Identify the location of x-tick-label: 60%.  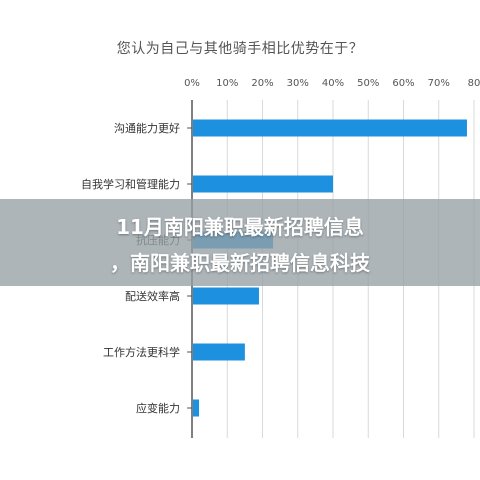
(403, 83).